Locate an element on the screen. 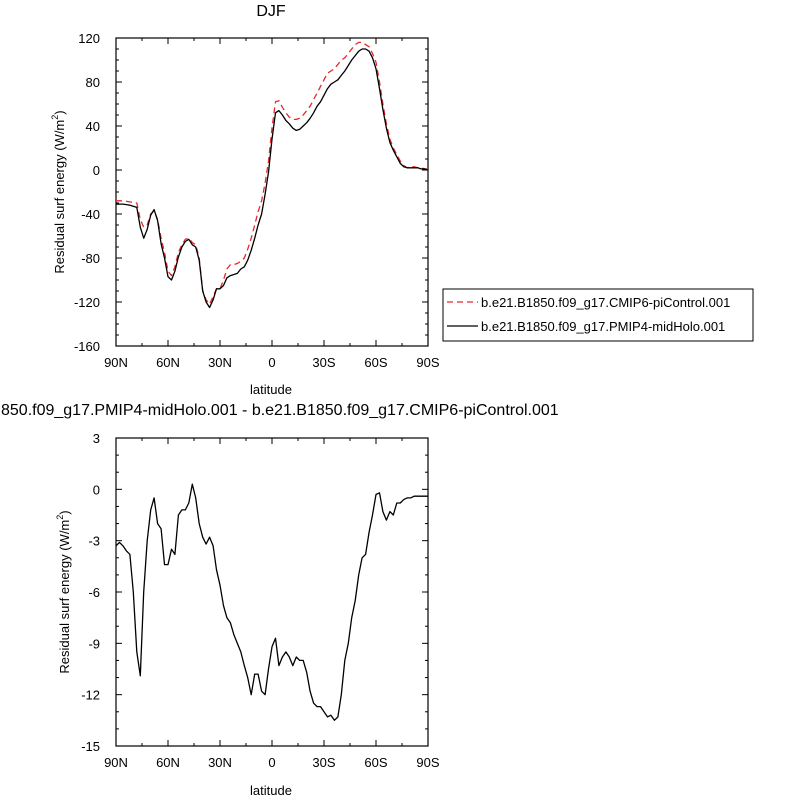  series-line-cmip6 is located at coordinates (272, 173).